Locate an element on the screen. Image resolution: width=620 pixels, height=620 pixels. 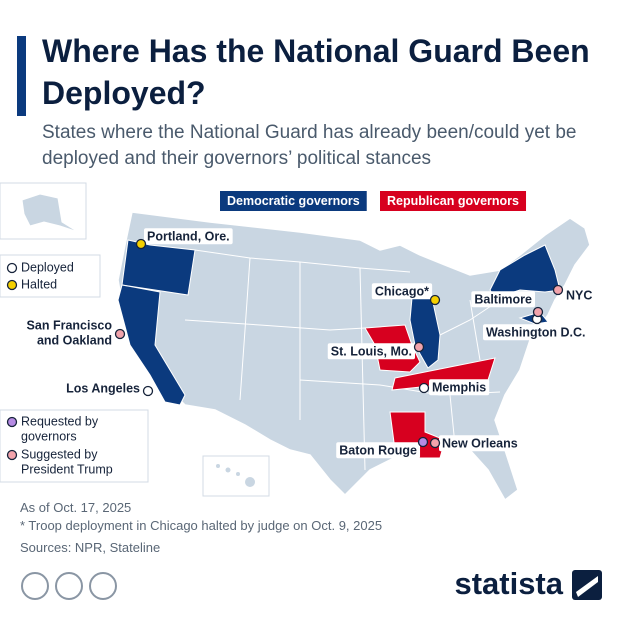
party-legend-item: Republican governors is located at coordinates (453, 201).